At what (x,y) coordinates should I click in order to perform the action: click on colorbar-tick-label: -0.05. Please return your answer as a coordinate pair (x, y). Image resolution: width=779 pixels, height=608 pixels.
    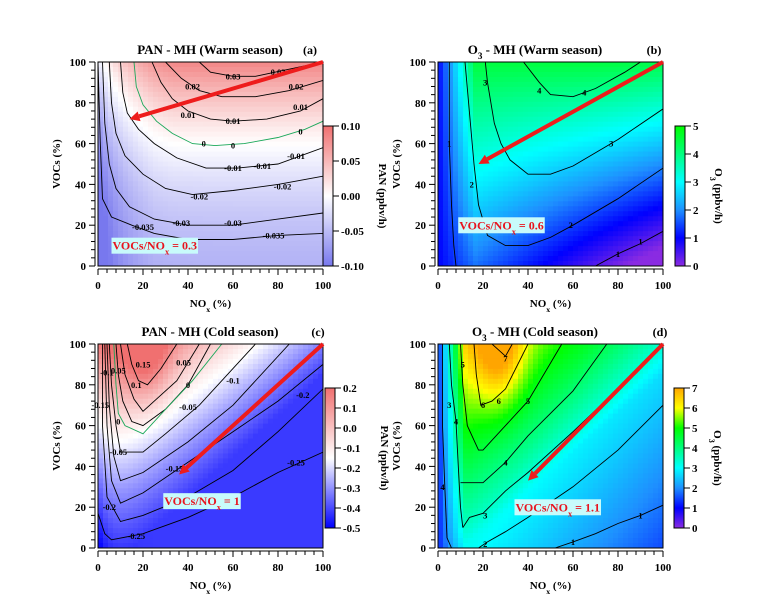
    Looking at the image, I should click on (352, 232).